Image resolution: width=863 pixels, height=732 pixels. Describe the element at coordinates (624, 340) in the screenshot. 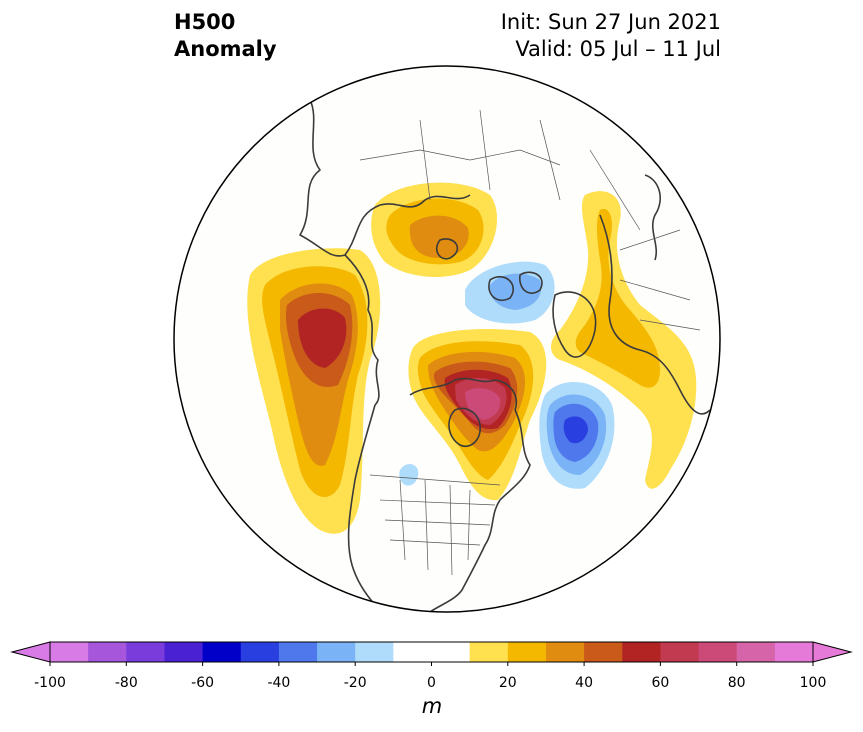

I see `europe-ridge` at that location.